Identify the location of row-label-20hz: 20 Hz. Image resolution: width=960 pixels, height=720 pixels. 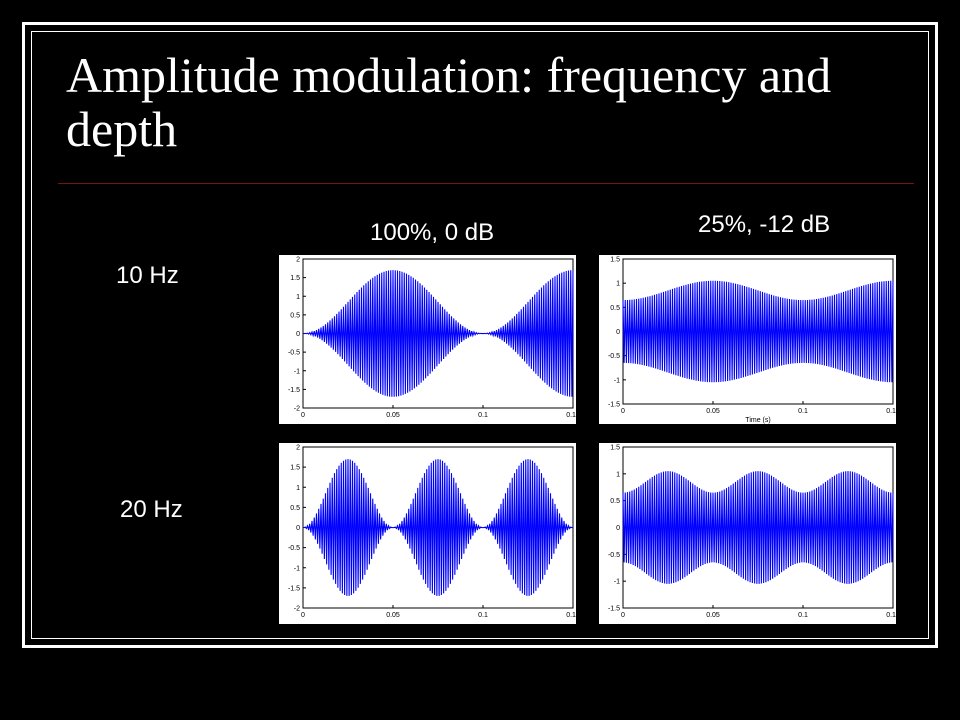
(151, 509).